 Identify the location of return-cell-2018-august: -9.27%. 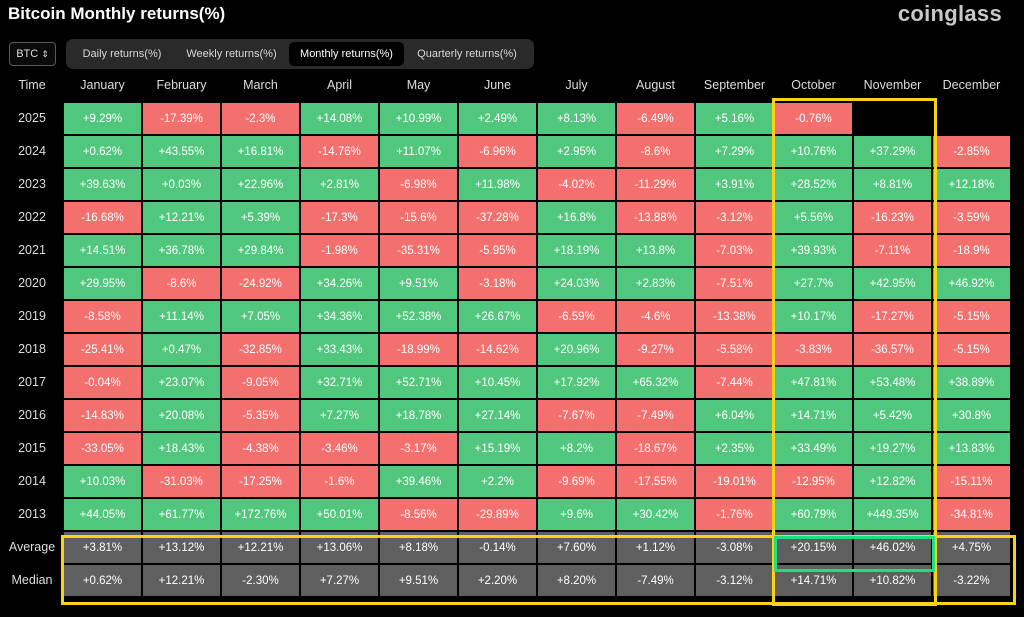
(655, 349).